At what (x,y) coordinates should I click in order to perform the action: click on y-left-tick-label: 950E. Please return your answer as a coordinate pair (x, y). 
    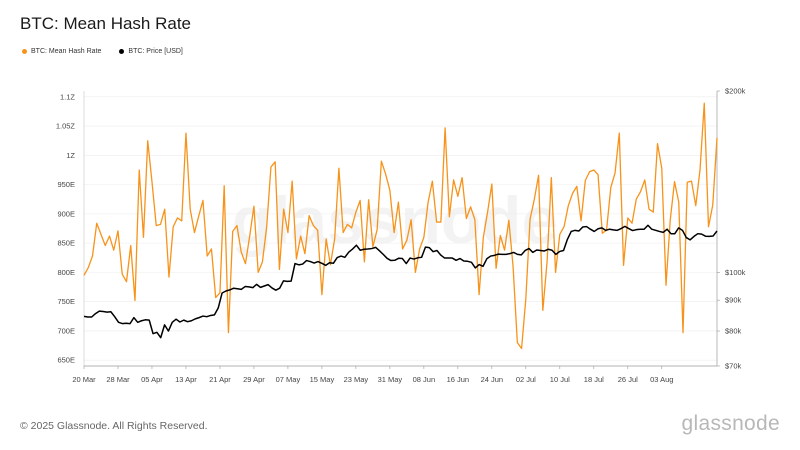
    Looking at the image, I should click on (66, 184).